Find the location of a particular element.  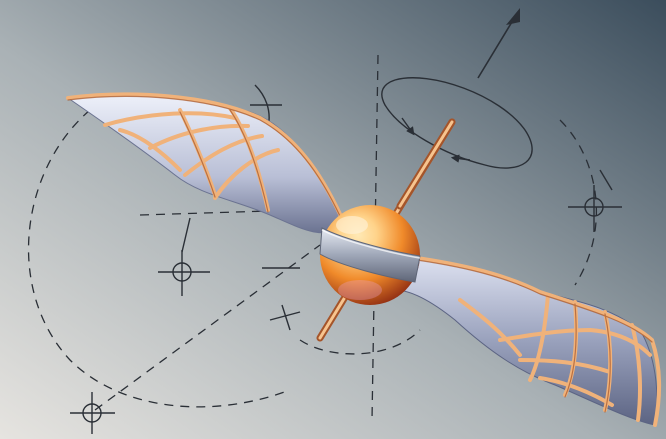

hub-band is located at coordinates (370, 255).